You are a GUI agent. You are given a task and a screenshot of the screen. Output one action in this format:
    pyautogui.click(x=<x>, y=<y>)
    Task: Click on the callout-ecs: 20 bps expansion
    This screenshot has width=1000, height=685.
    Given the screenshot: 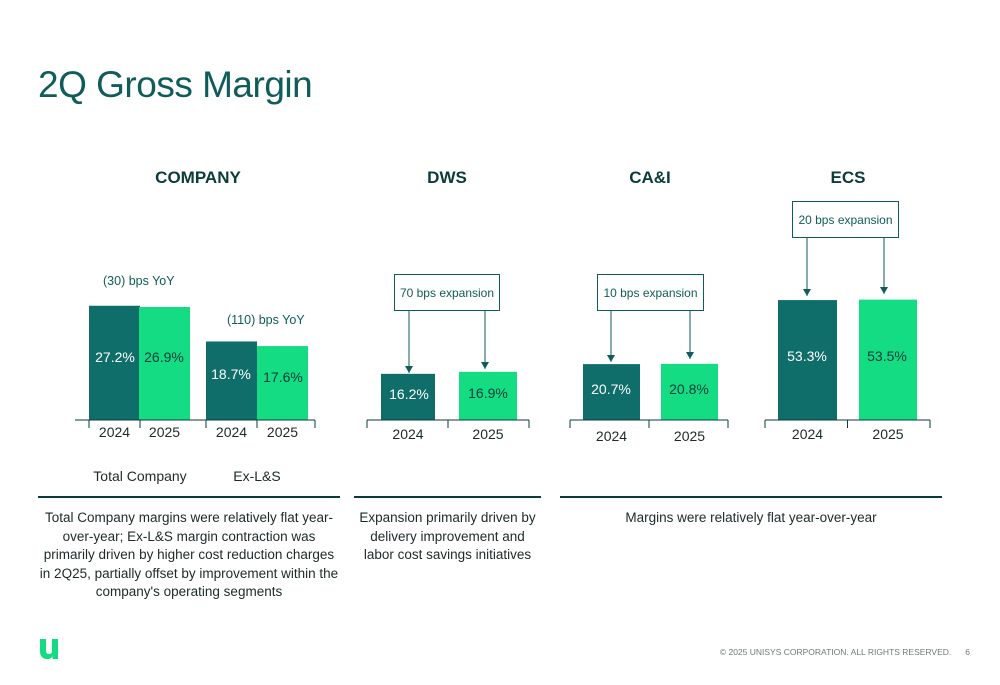 What is the action you would take?
    pyautogui.click(x=845, y=219)
    